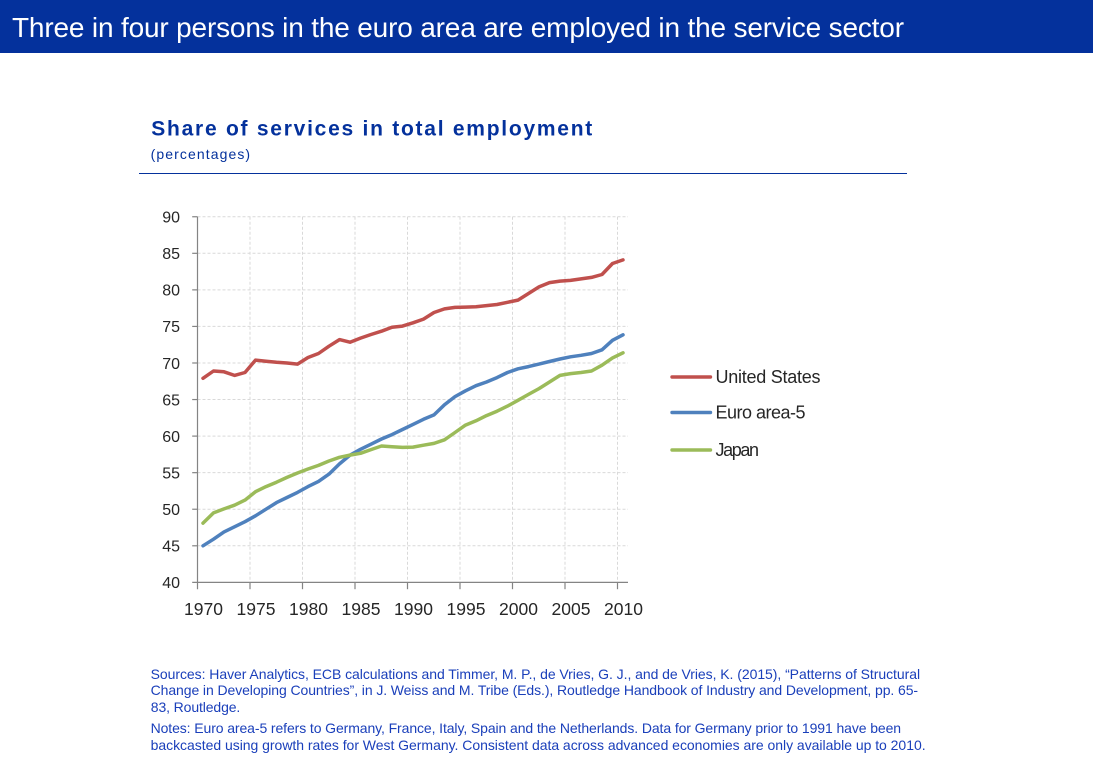  What do you see at coordinates (171, 437) in the screenshot?
I see `svg-text: 60` at bounding box center [171, 437].